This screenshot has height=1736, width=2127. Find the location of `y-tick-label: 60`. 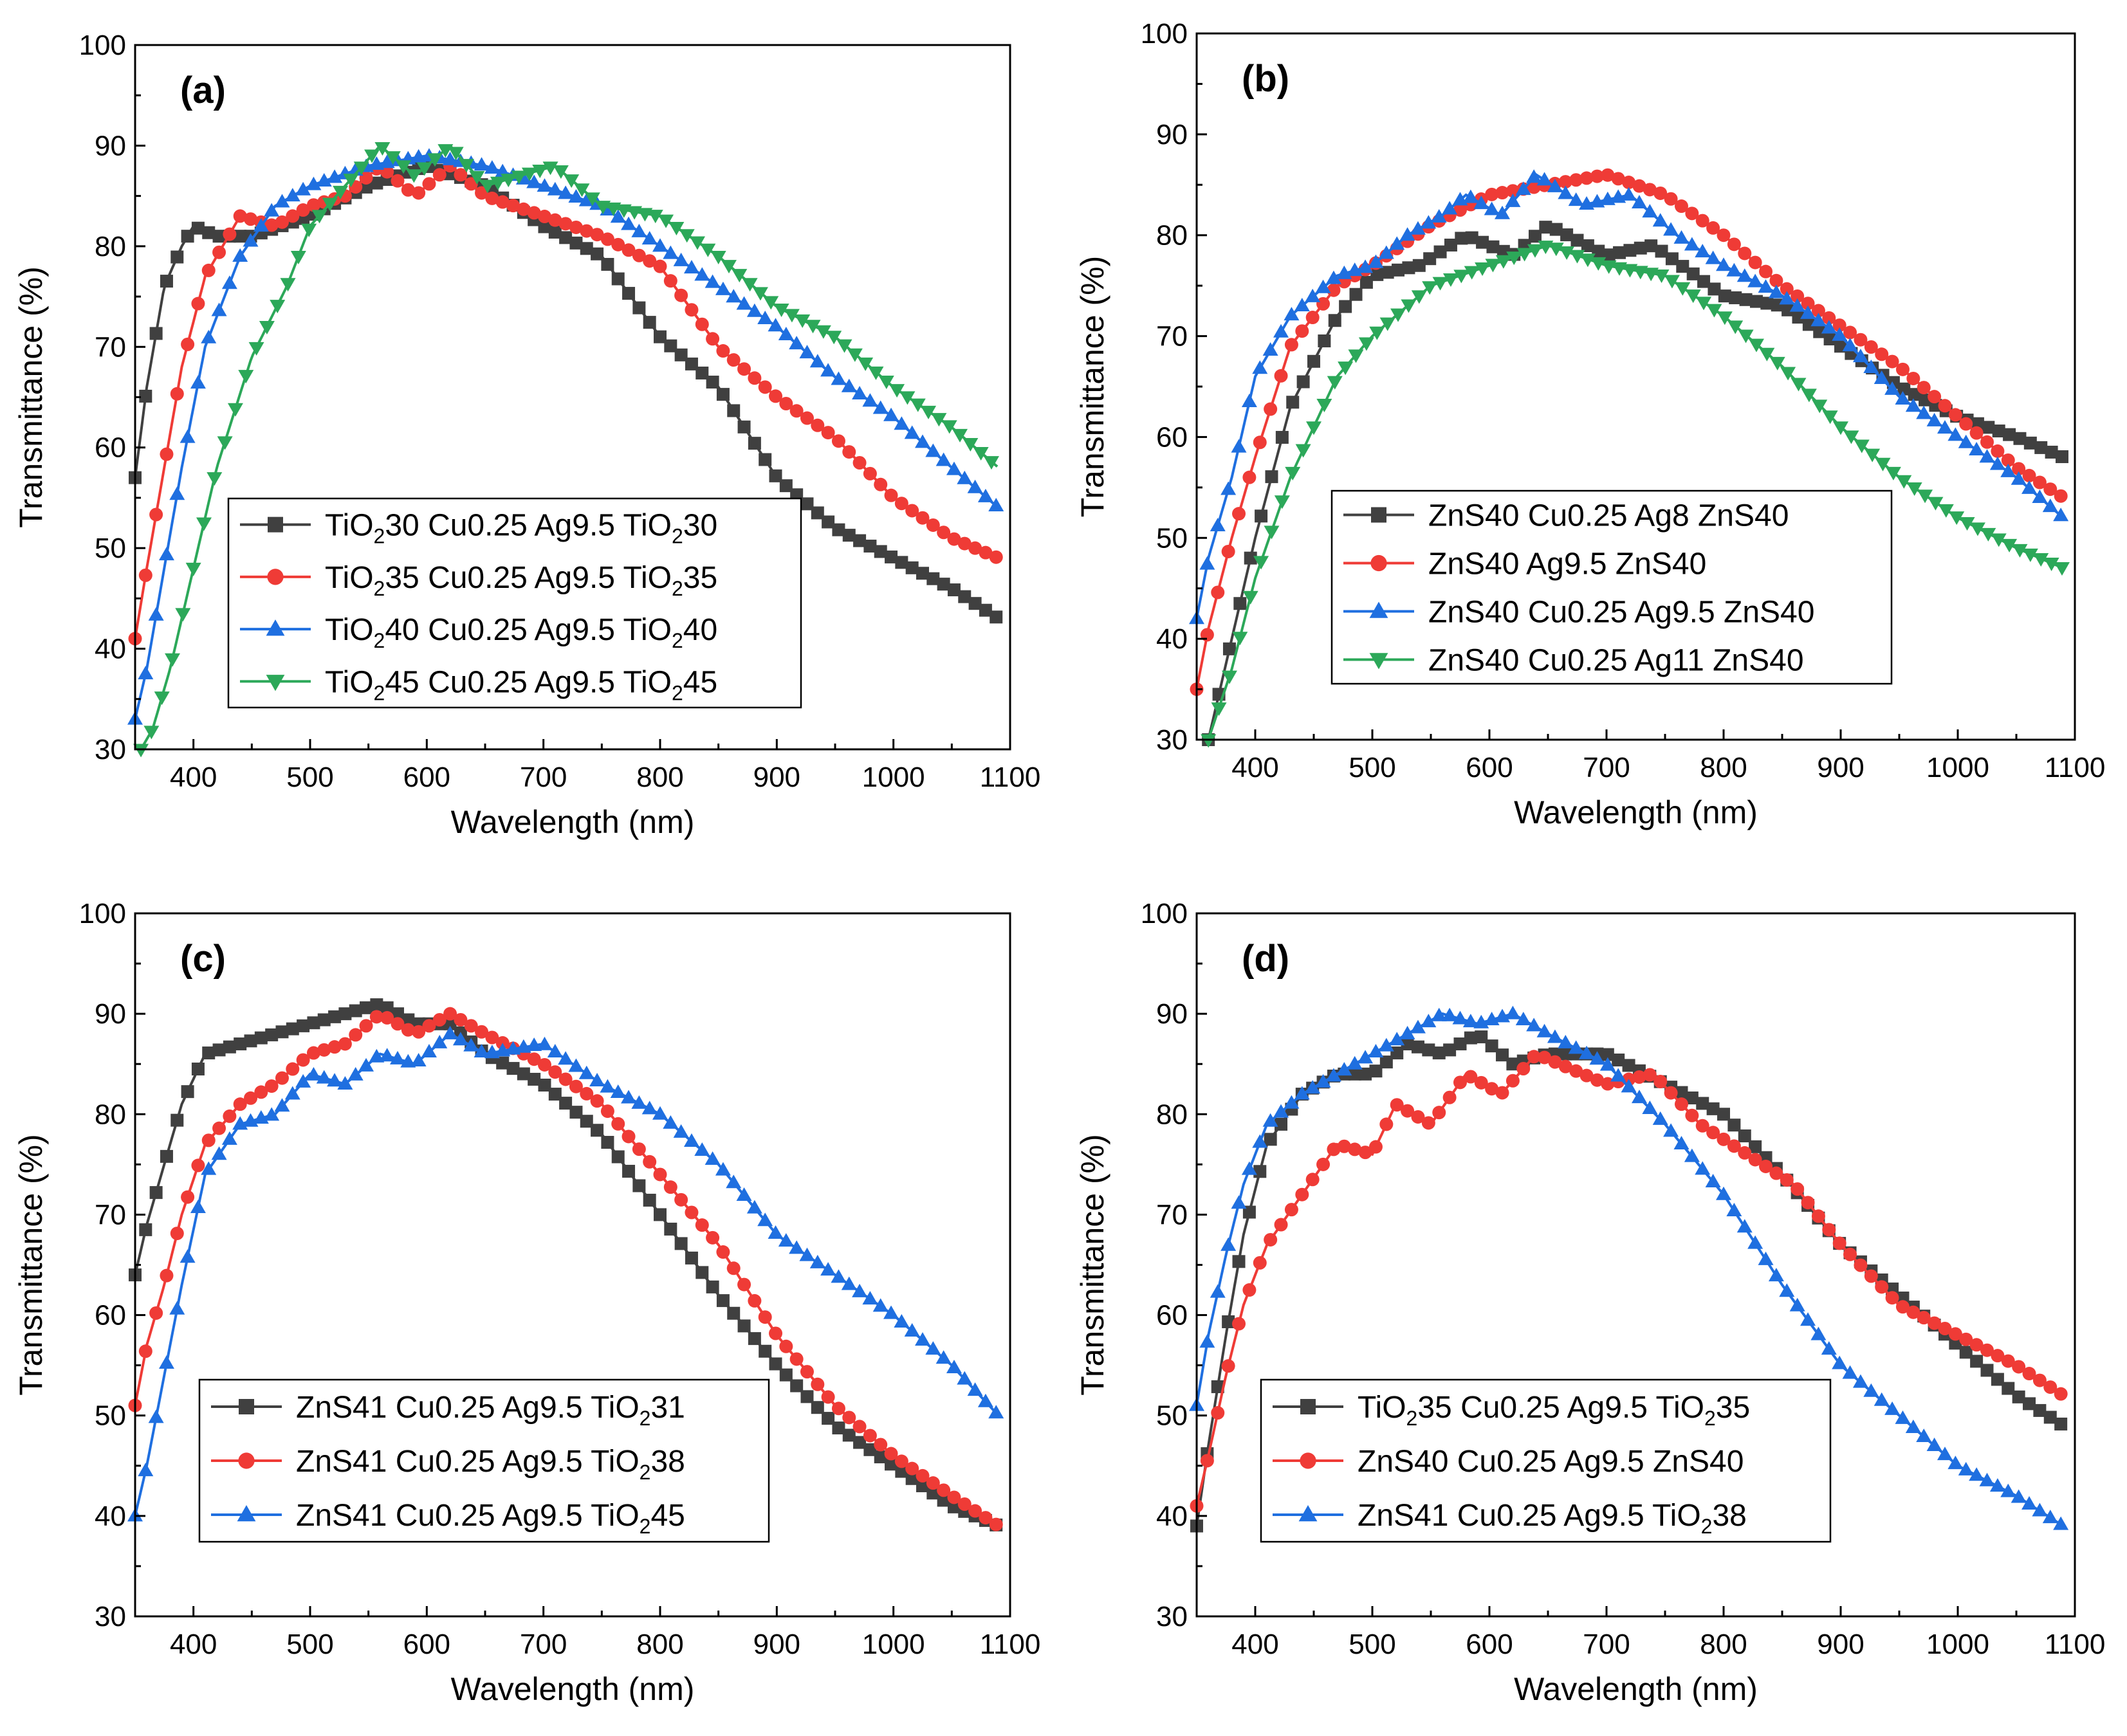

y-tick-label: 60 is located at coordinates (110, 448).